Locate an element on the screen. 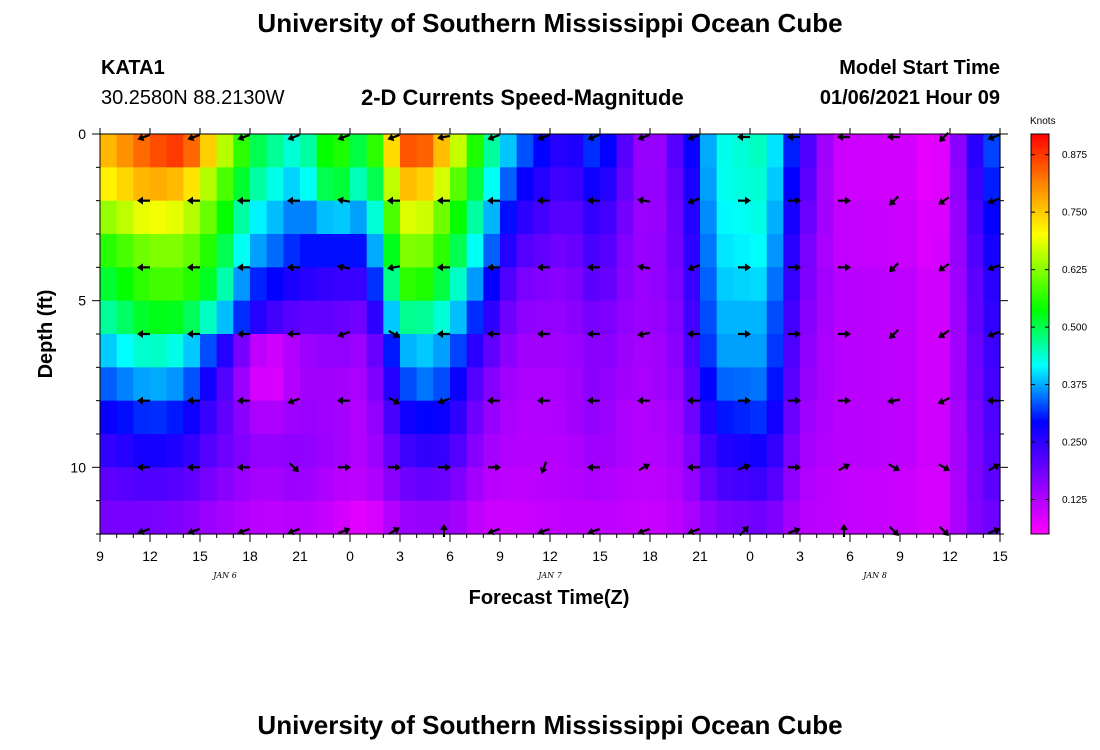 The image size is (1100, 750). x-tick-label: 9 is located at coordinates (100, 556).